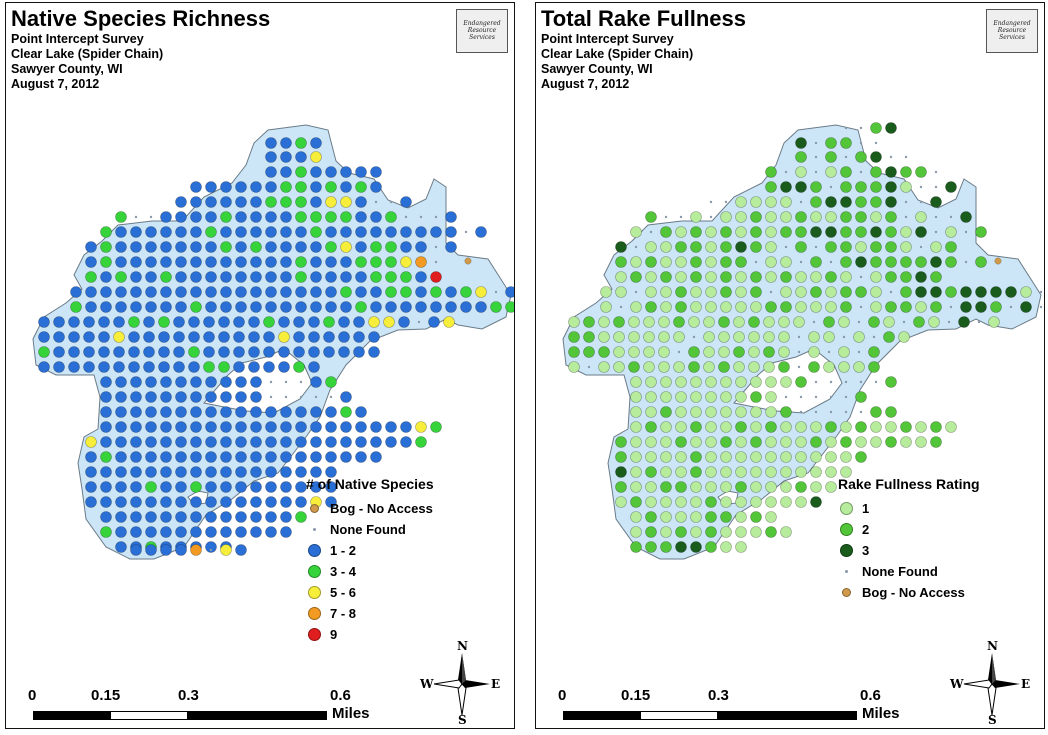 The image size is (1048, 735). What do you see at coordinates (909, 571) in the screenshot?
I see `legend-item: None Found` at bounding box center [909, 571].